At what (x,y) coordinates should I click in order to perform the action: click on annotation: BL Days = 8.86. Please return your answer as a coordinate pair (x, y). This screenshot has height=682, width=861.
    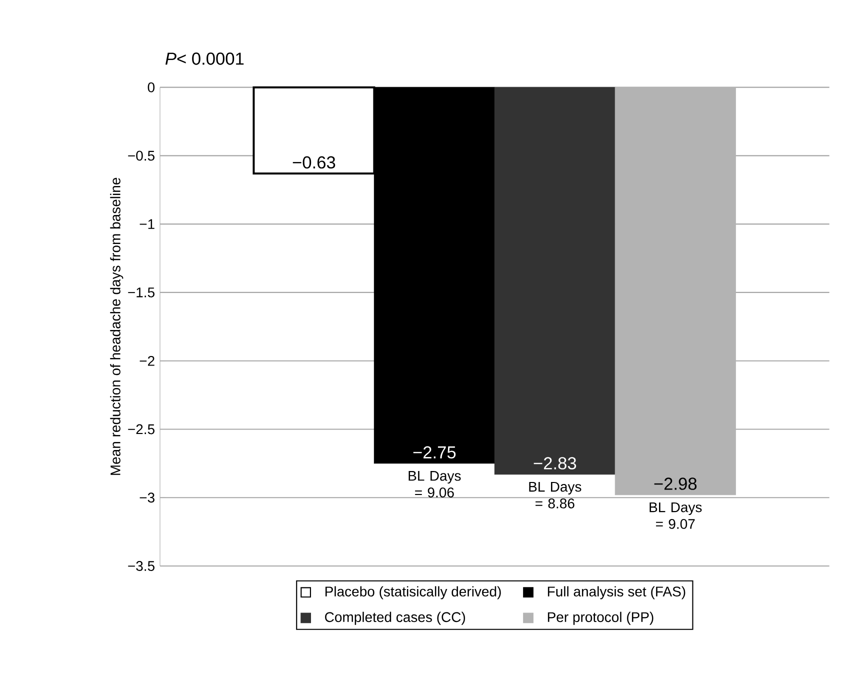
    Looking at the image, I should click on (555, 495).